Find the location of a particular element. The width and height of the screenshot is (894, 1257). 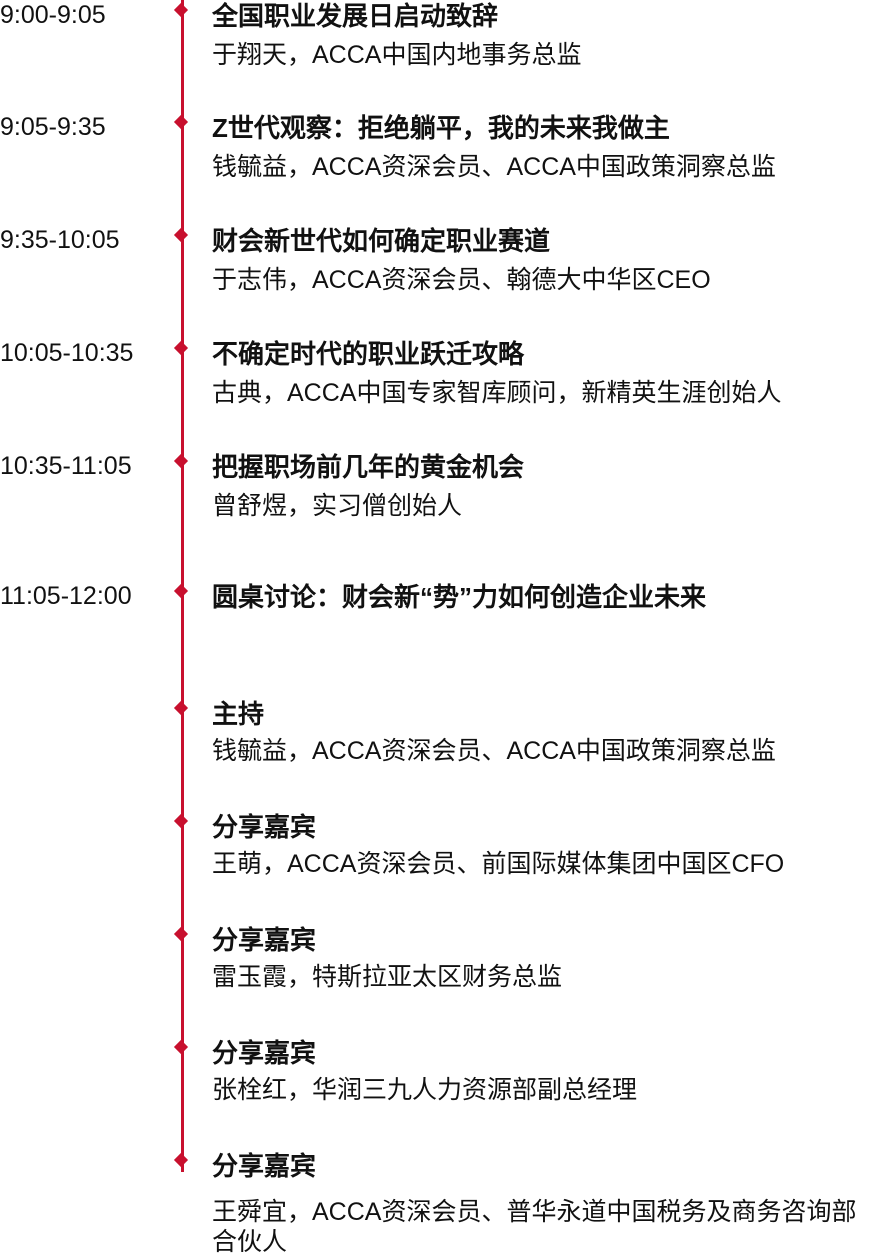

session-title: 不确定时代的职业跃迁攻略 is located at coordinates (368, 354).